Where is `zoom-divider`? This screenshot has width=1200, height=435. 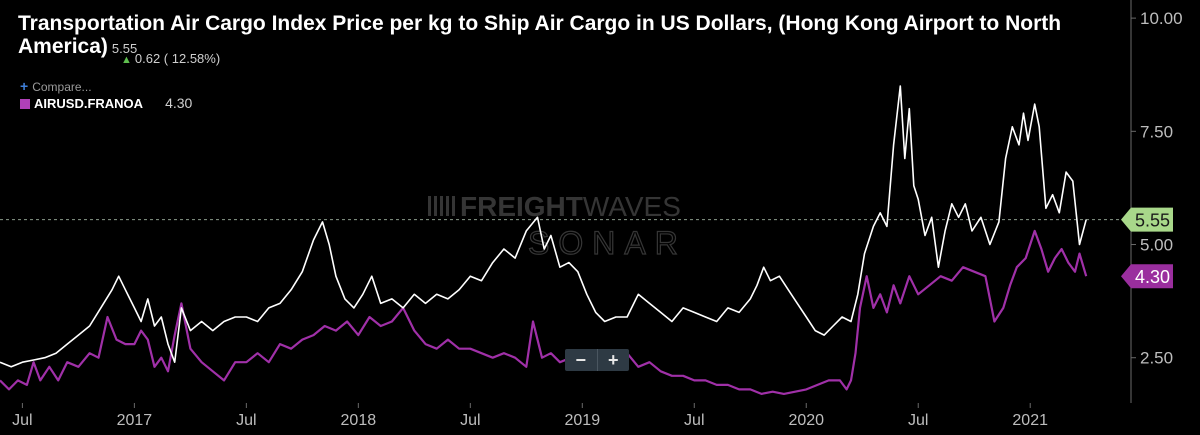
zoom-divider is located at coordinates (597, 360).